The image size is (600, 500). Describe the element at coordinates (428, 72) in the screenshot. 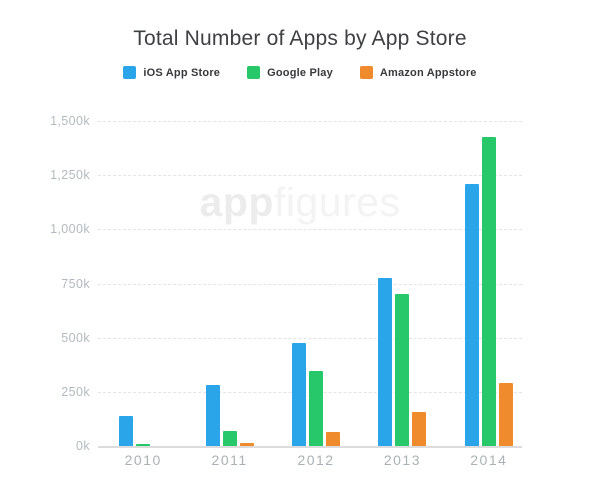

I see `legend-label: Amazon Appstore` at that location.